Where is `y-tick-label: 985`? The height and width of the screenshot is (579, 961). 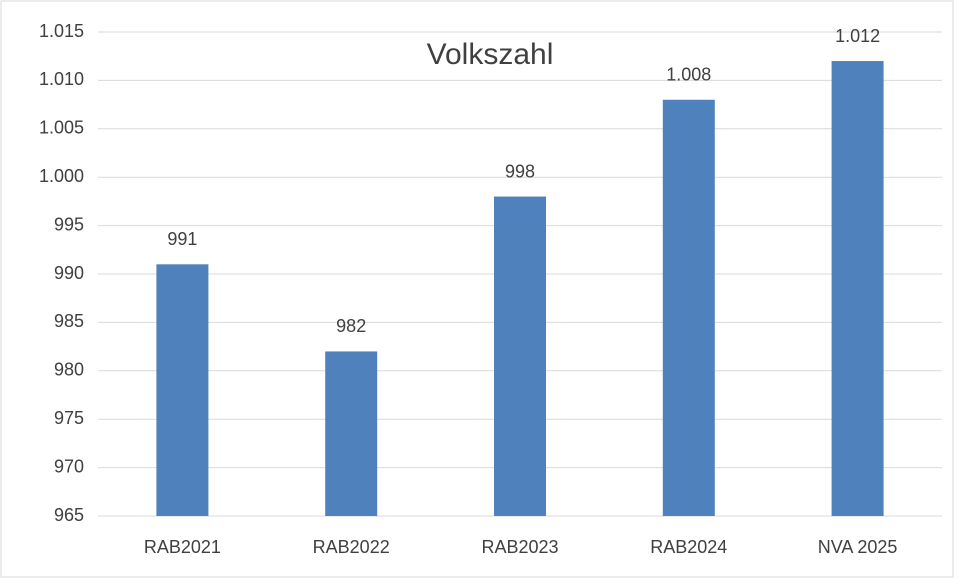 y-tick-label: 985 is located at coordinates (69, 321).